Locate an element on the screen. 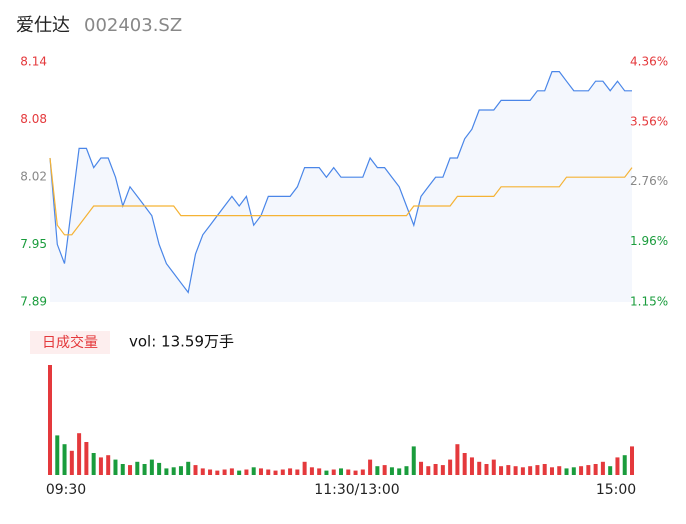 Image resolution: width=686 pixels, height=524 pixels. stock-code: 002403.SZ is located at coordinates (133, 25).